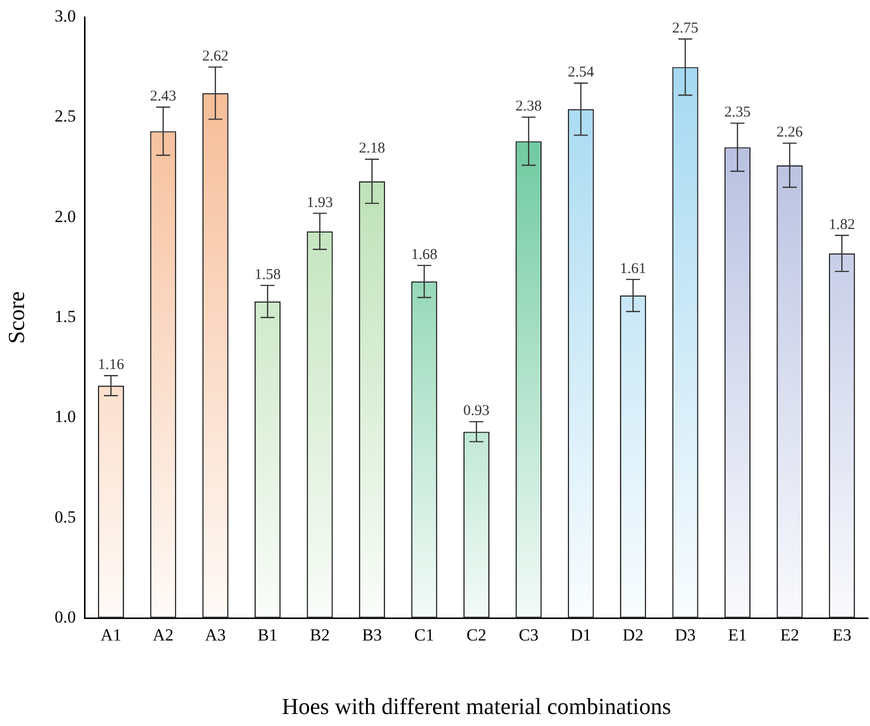 This screenshot has height=726, width=870. Describe the element at coordinates (476, 635) in the screenshot. I see `x-tick-label: C2` at that location.